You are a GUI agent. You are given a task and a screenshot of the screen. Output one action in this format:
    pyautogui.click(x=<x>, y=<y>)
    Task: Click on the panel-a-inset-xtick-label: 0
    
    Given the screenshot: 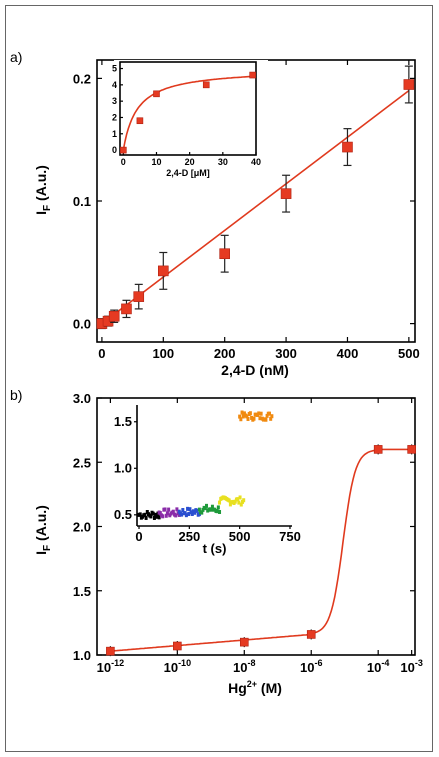 What is the action you would take?
    pyautogui.click(x=123, y=162)
    